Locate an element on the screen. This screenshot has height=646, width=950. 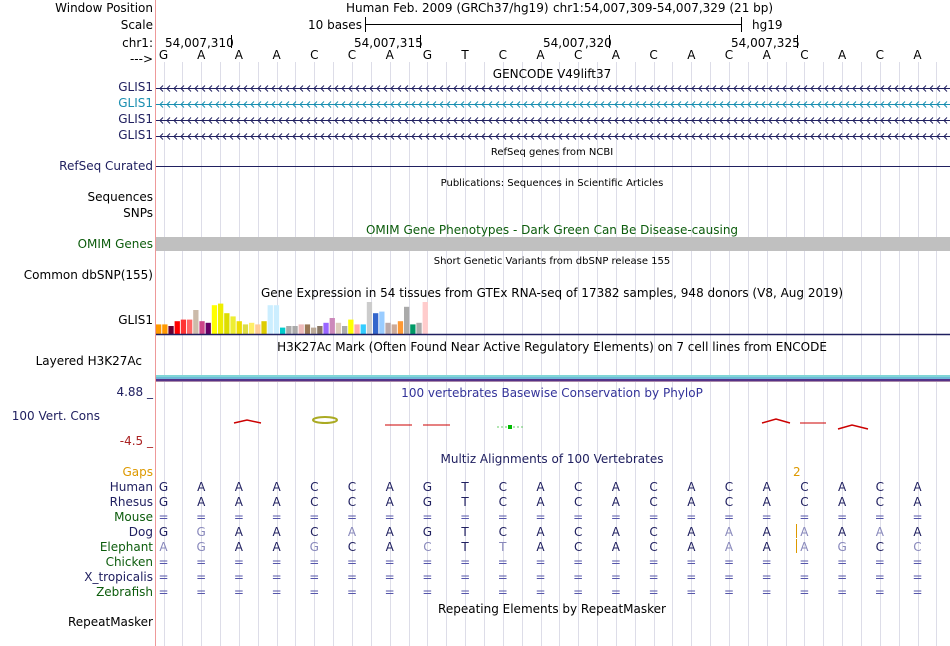
species-xtropicalis-label: X_tropicalis is located at coordinates (118, 577).